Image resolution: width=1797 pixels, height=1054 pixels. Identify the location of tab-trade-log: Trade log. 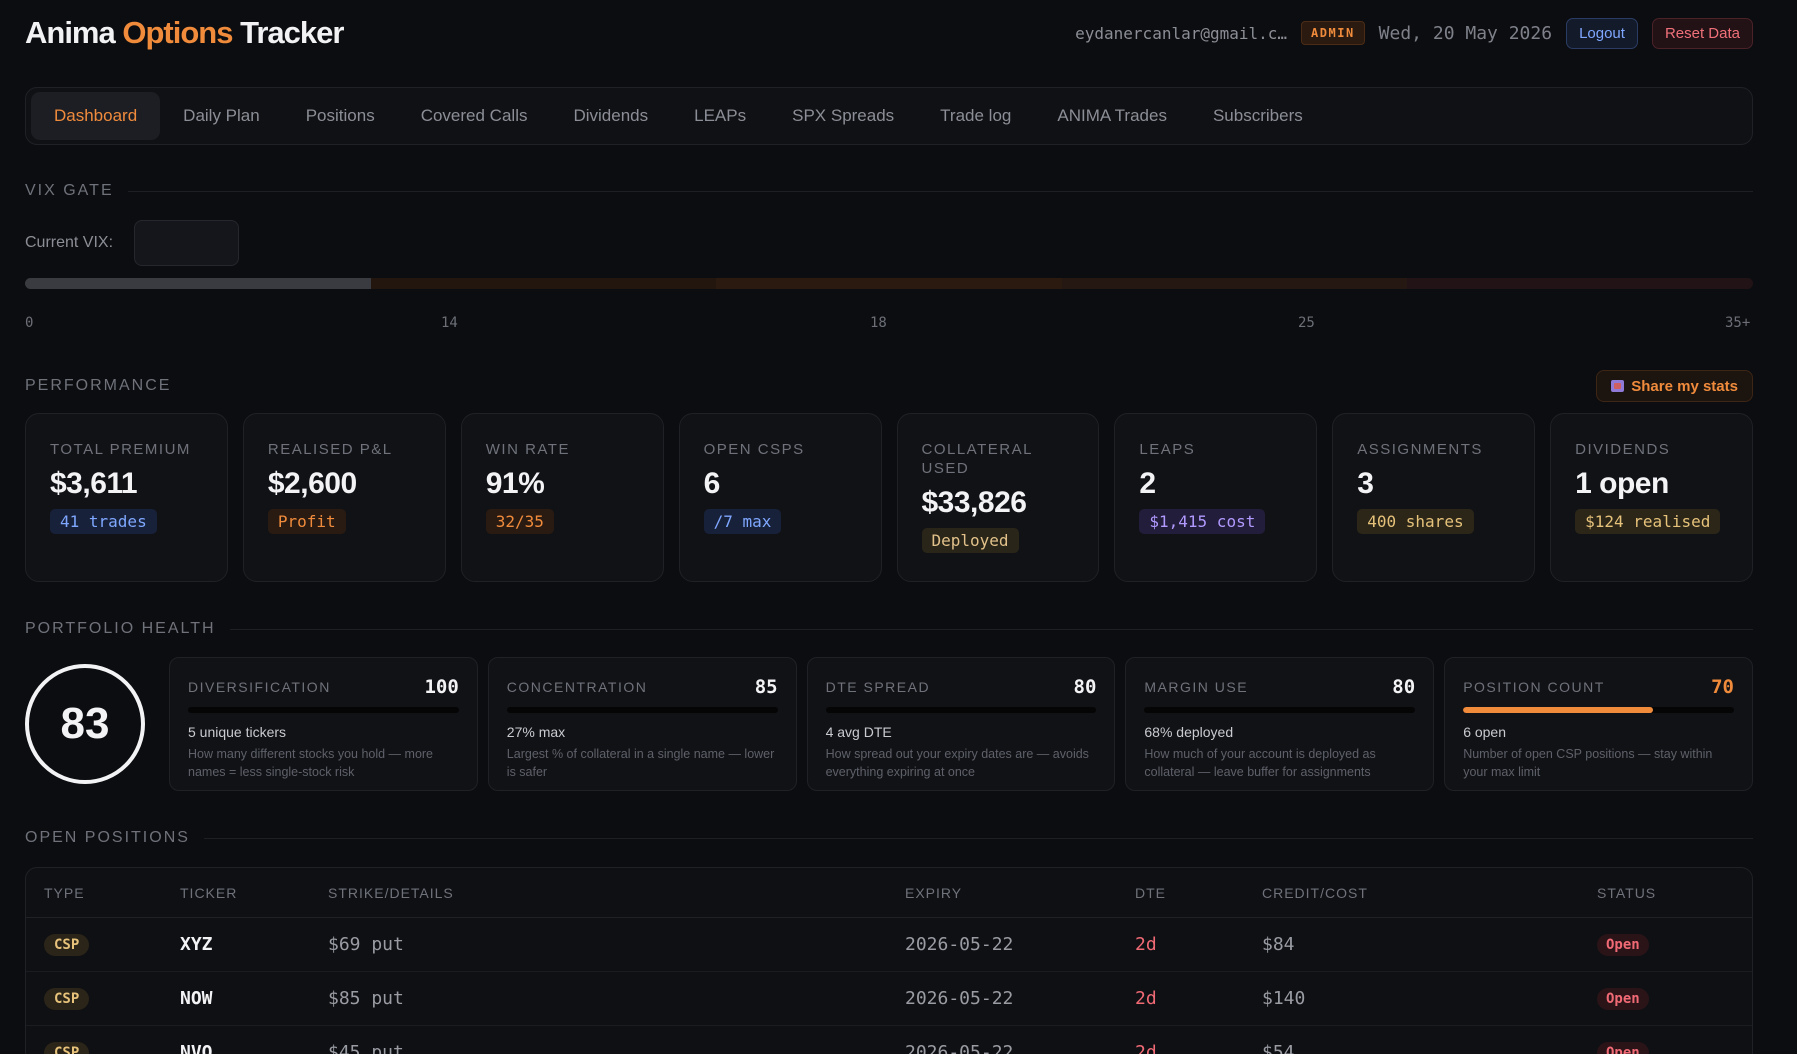
(976, 115).